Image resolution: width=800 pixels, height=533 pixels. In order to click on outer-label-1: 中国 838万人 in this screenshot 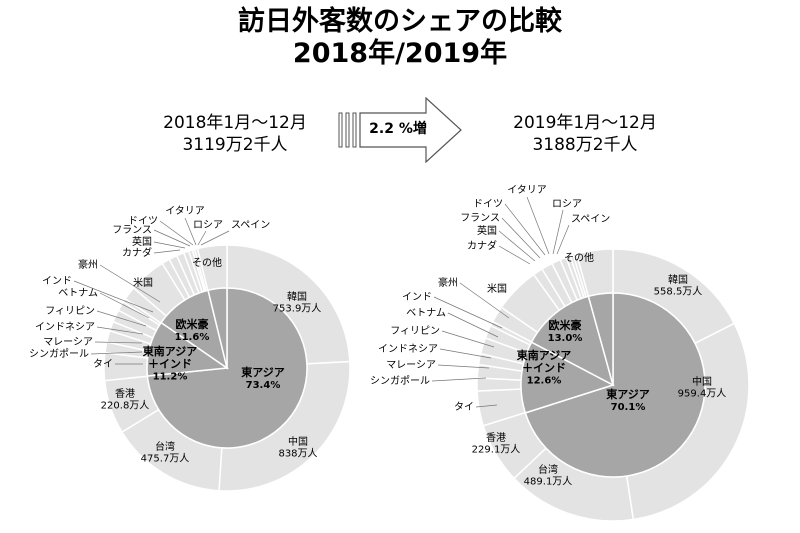, I will do `click(297, 447)`.